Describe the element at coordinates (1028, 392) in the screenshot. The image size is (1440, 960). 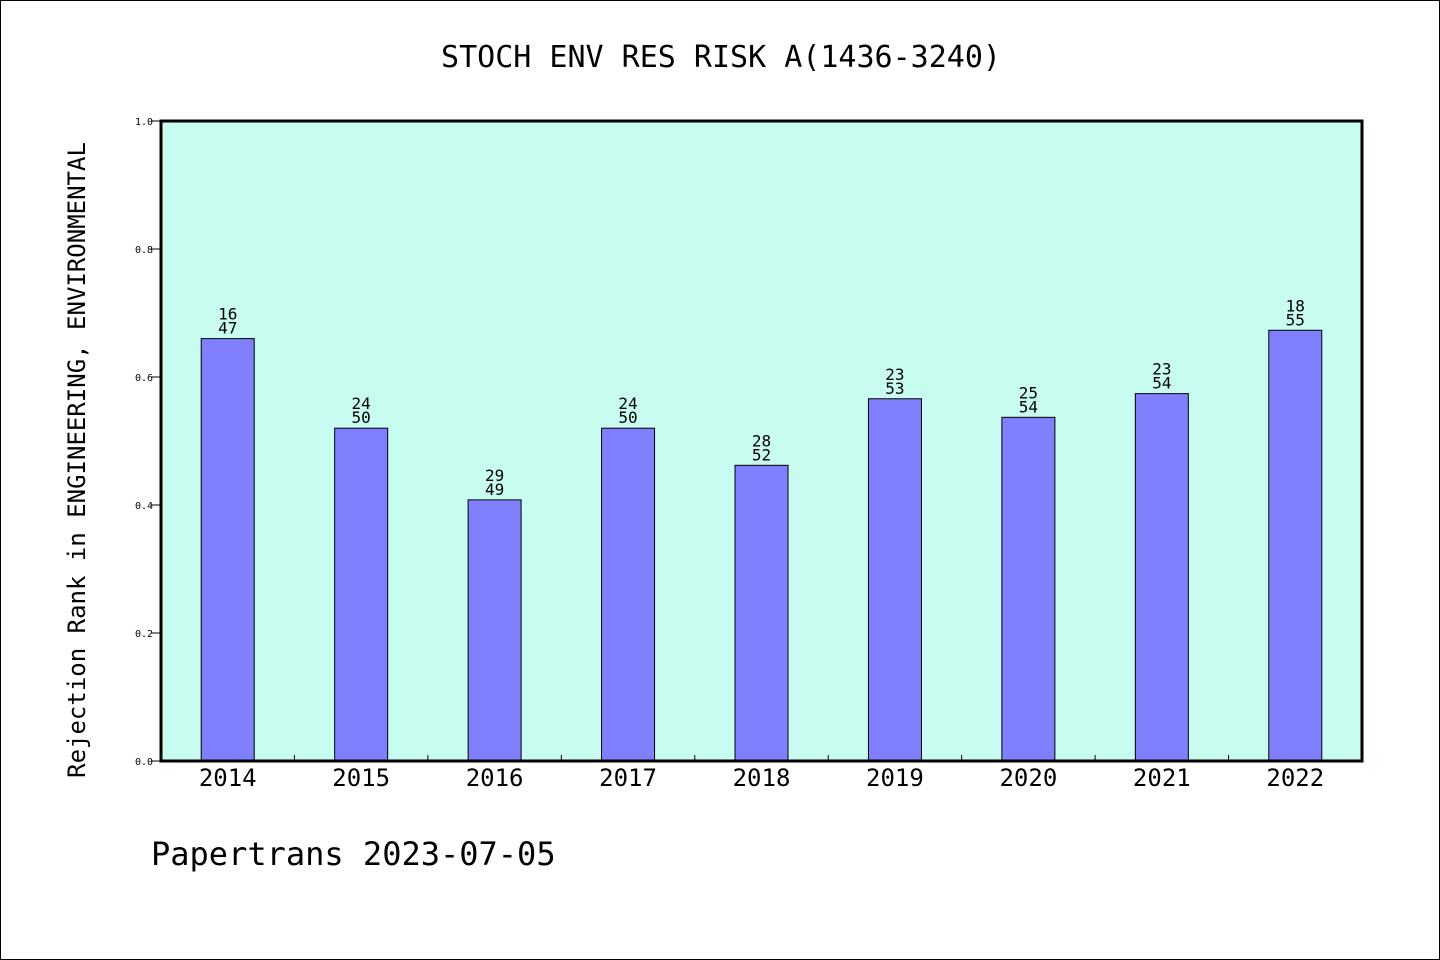
I see `bar-label-top: 25` at that location.